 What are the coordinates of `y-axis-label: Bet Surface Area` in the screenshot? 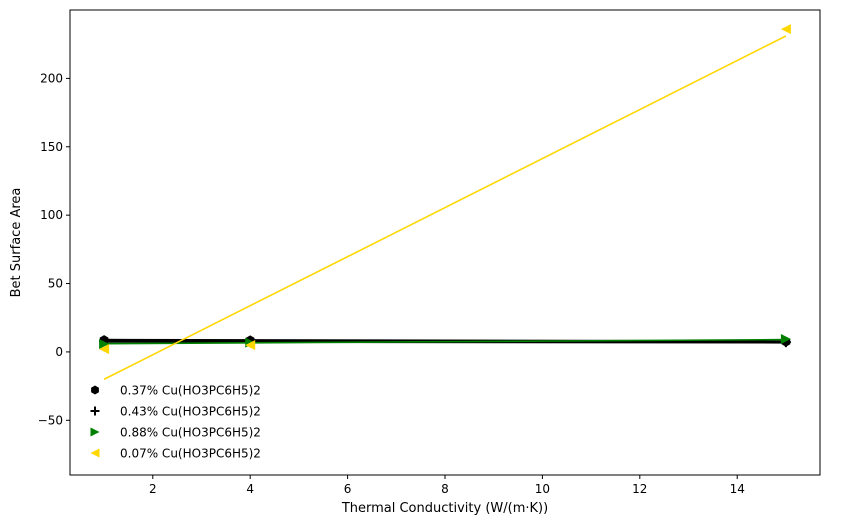 It's located at (16, 243).